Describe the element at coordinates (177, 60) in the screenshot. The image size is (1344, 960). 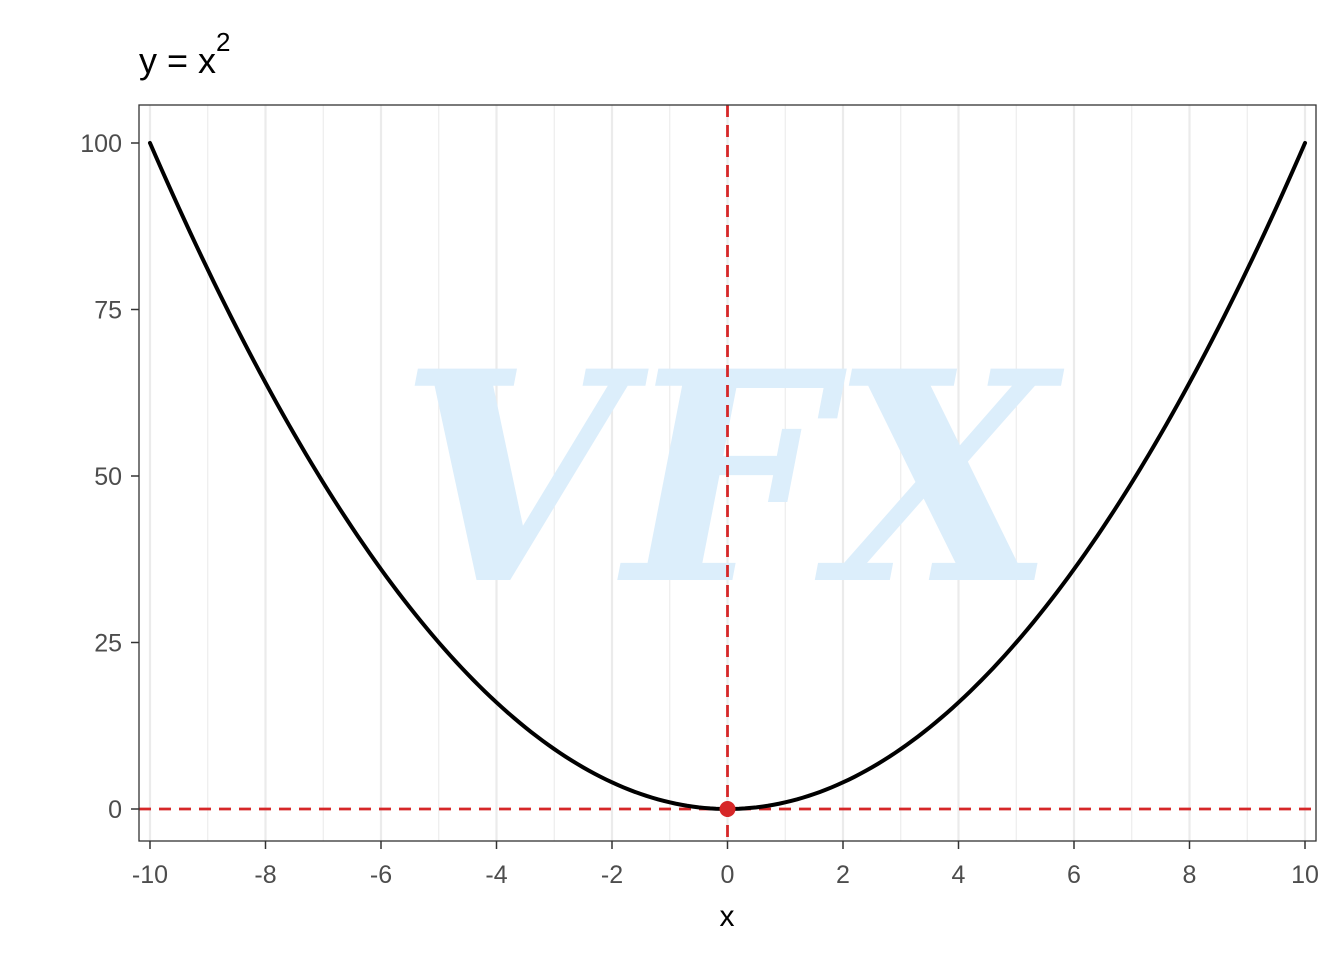
I see `plot-title-base: y = x` at that location.